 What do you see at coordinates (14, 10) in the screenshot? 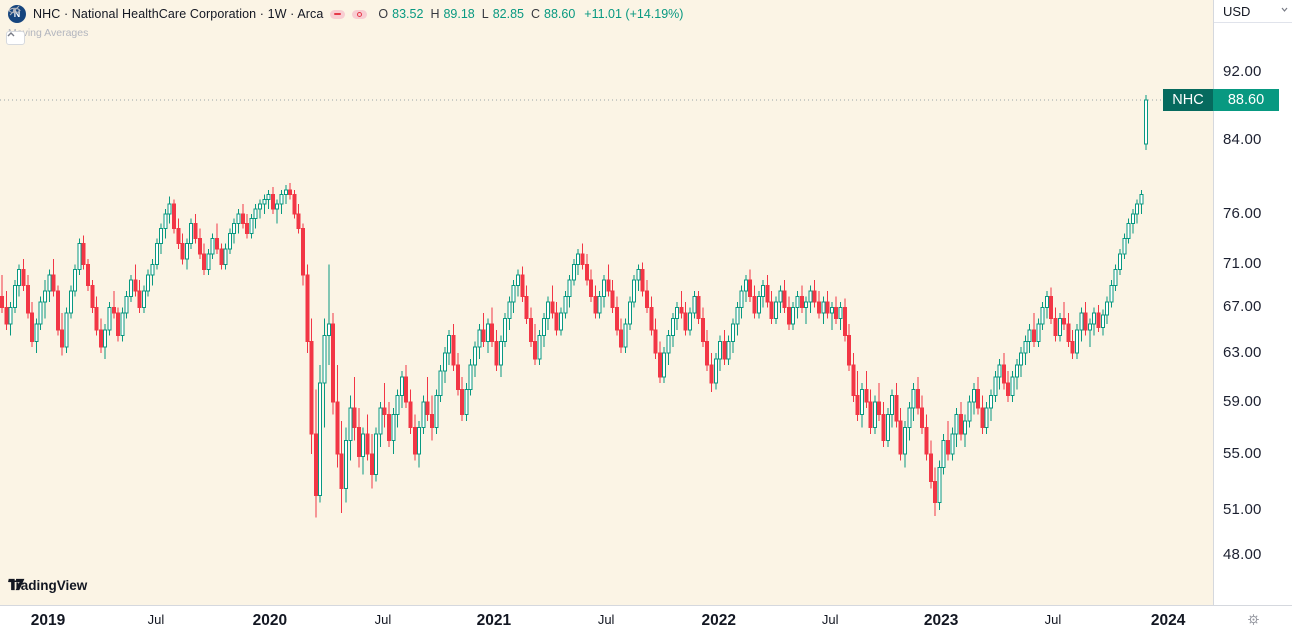
I see `eye-hidden-icon` at bounding box center [14, 10].